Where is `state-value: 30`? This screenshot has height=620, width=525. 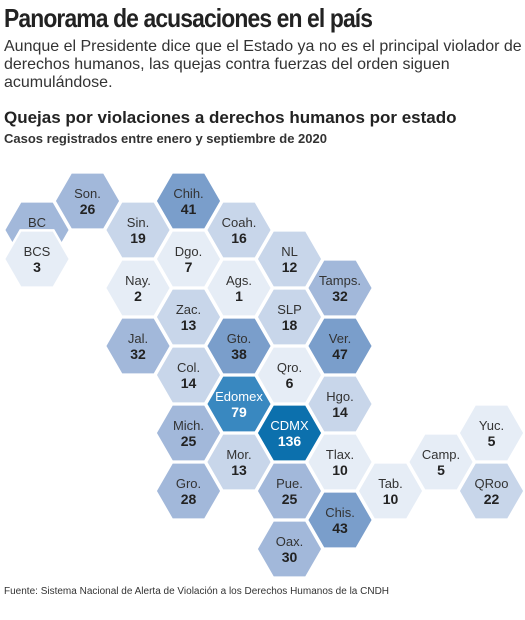
state-value: 30 is located at coordinates (290, 557).